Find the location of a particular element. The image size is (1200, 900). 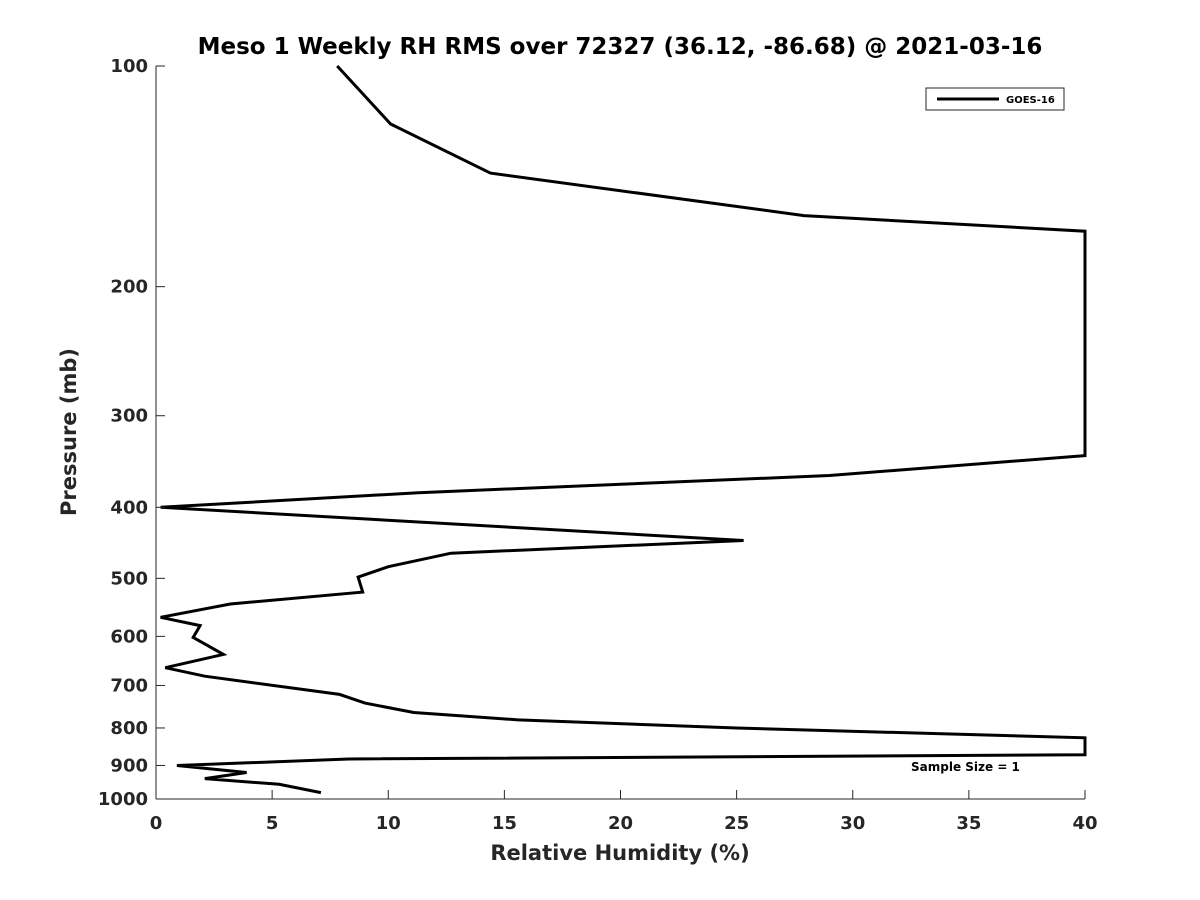

y-tick-label: 800 is located at coordinates (129, 728).